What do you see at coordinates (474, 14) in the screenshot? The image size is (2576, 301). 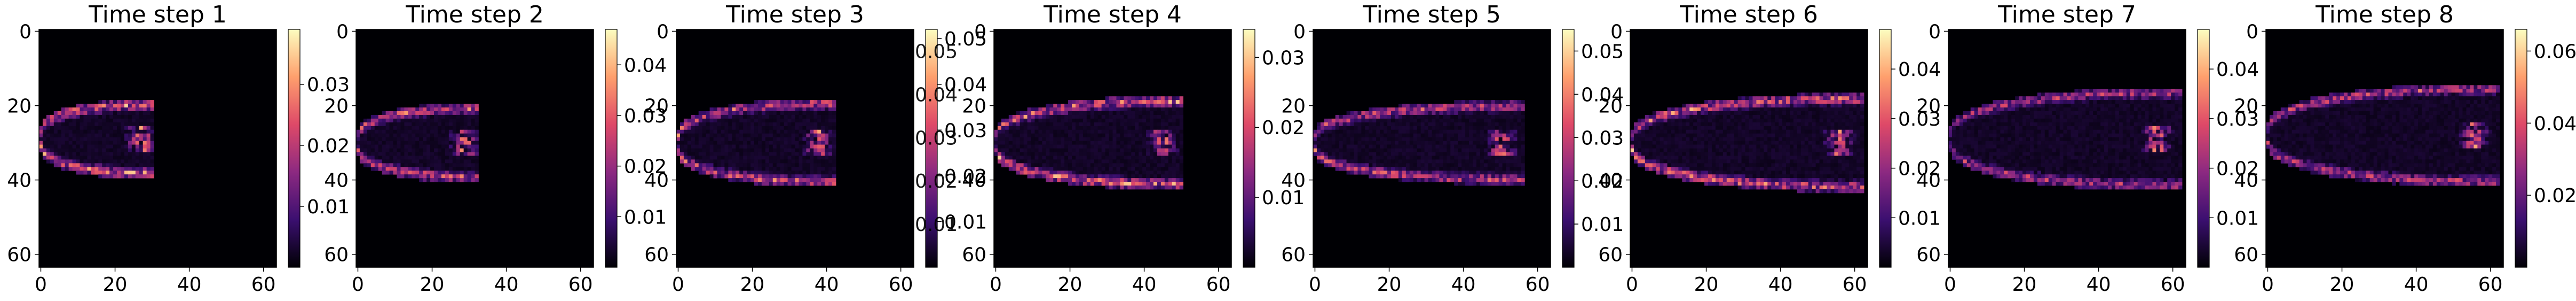 I see `panel-title: Time step 2` at bounding box center [474, 14].